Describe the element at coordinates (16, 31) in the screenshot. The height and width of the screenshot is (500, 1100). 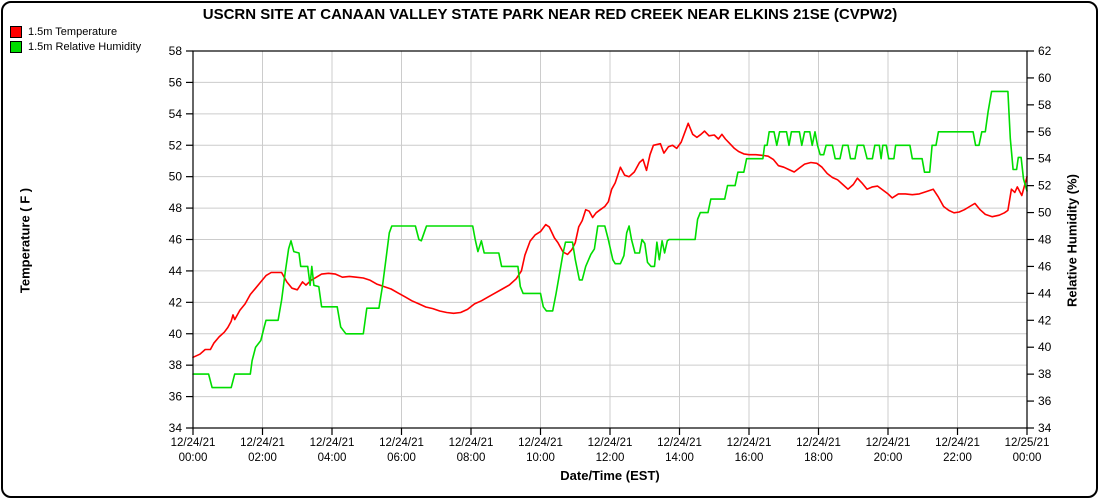
I see `temperature-swatch-icon` at that location.